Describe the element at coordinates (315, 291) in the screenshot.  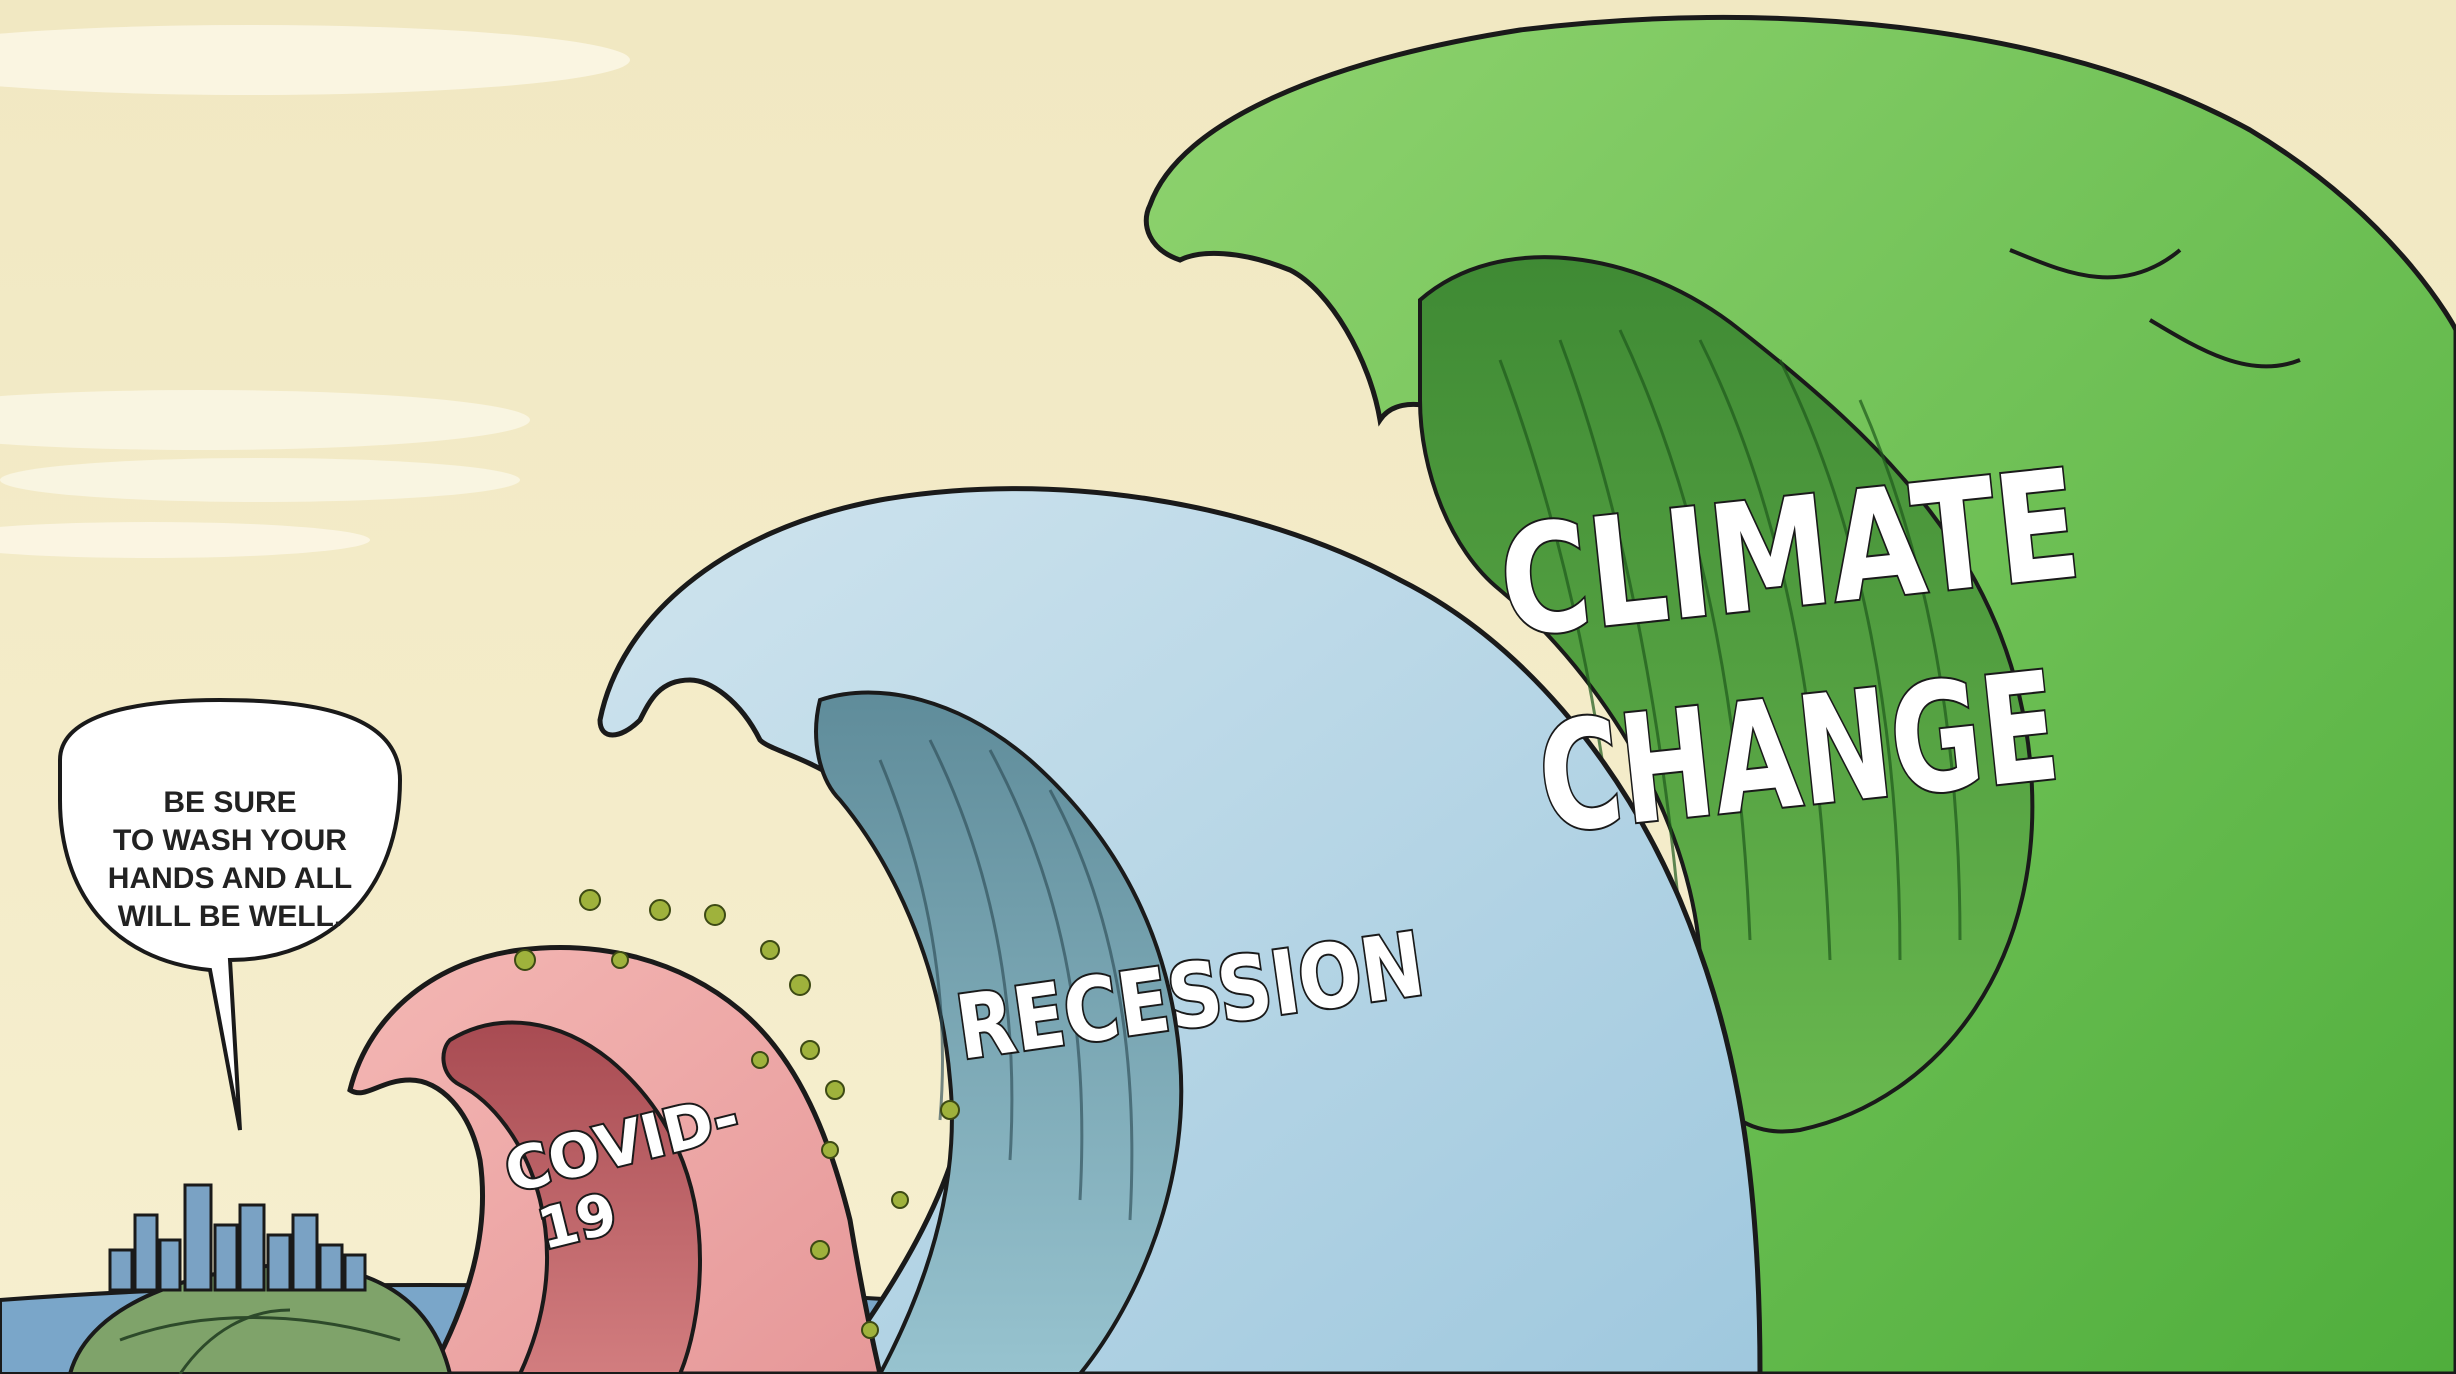
I see `clouds` at that location.